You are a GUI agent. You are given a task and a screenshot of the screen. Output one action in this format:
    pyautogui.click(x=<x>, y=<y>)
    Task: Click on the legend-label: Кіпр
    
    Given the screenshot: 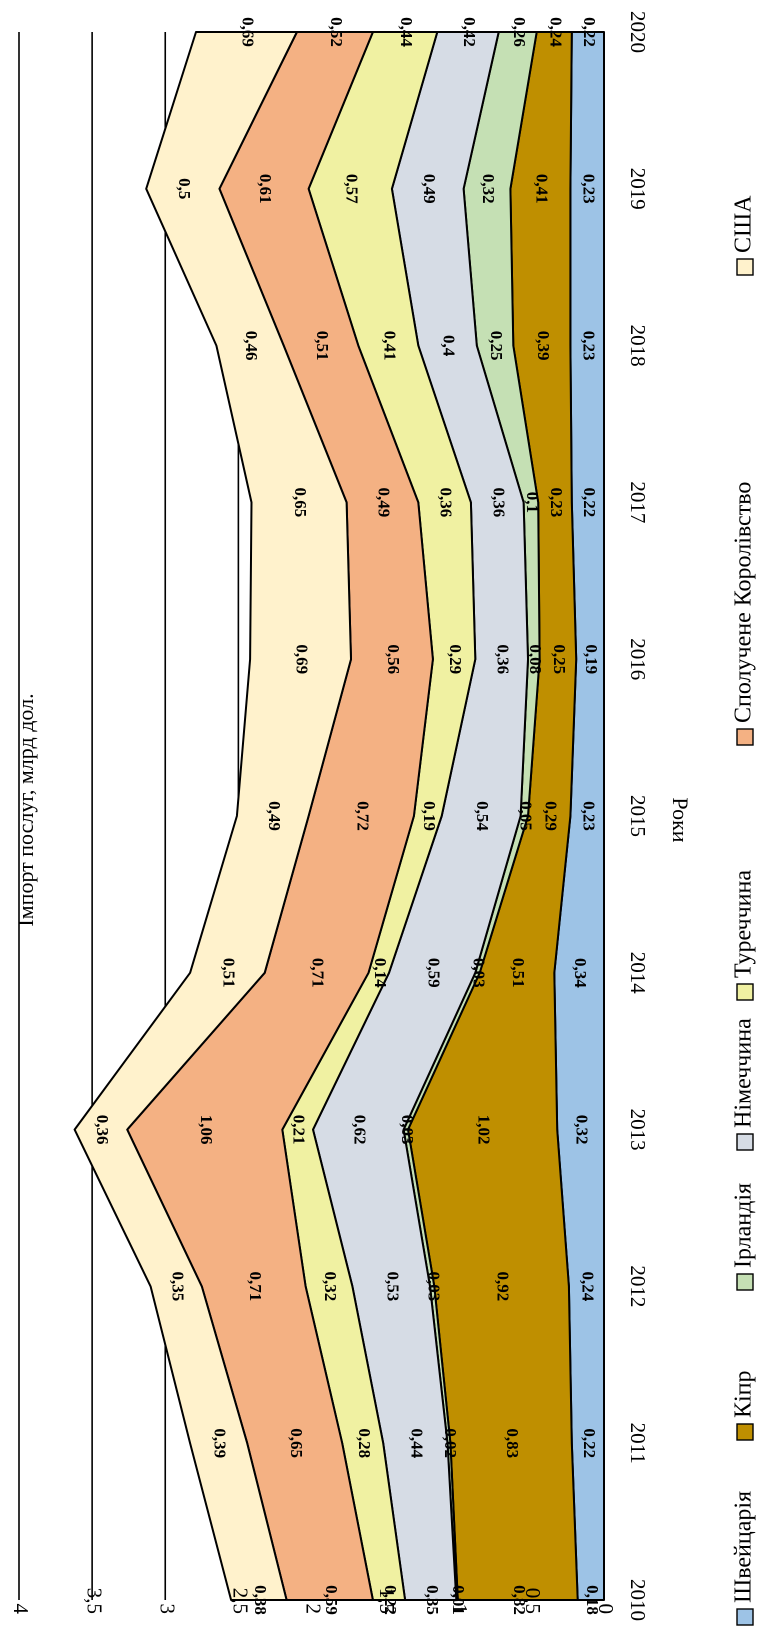 What is the action you would take?
    pyautogui.click(x=744, y=1394)
    